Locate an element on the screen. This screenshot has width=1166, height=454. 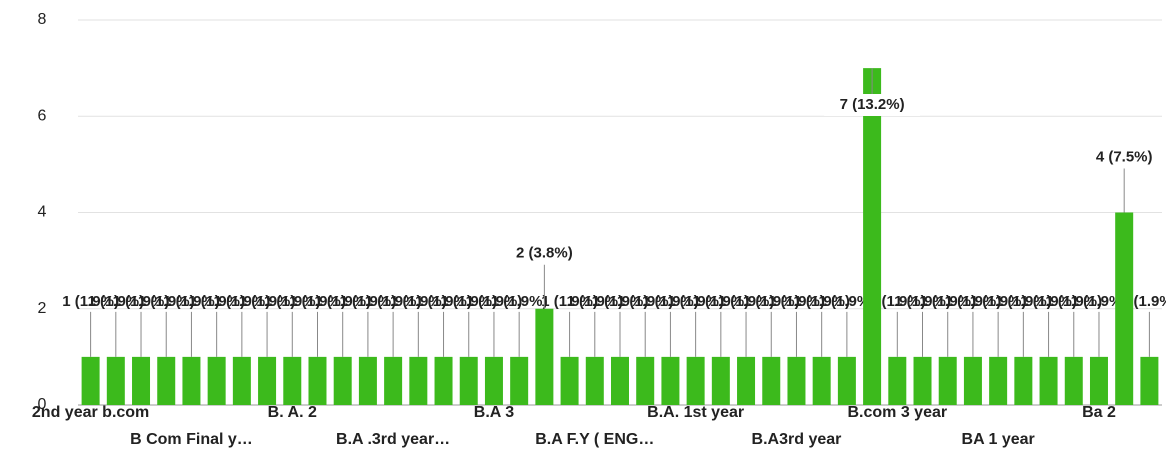
value-label: 7 (13.2%) is located at coordinates (872, 104).